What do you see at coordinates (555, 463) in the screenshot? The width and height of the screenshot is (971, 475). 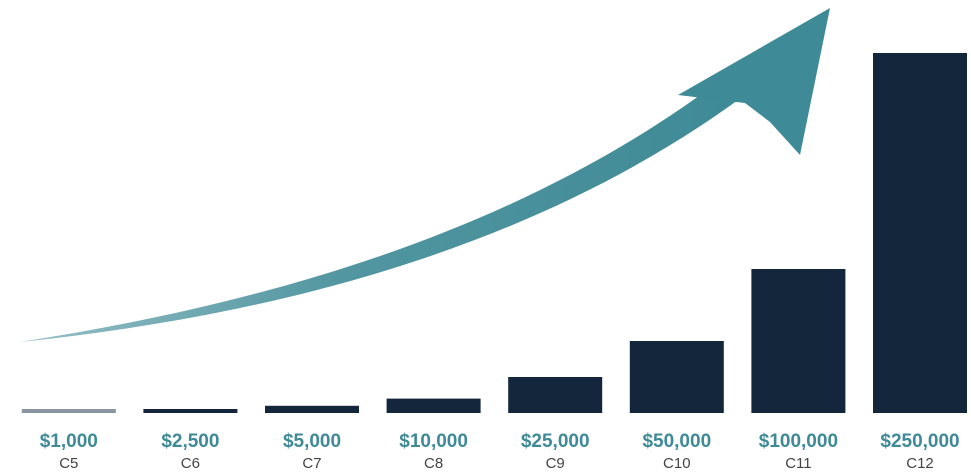 I see `category-label: C9` at bounding box center [555, 463].